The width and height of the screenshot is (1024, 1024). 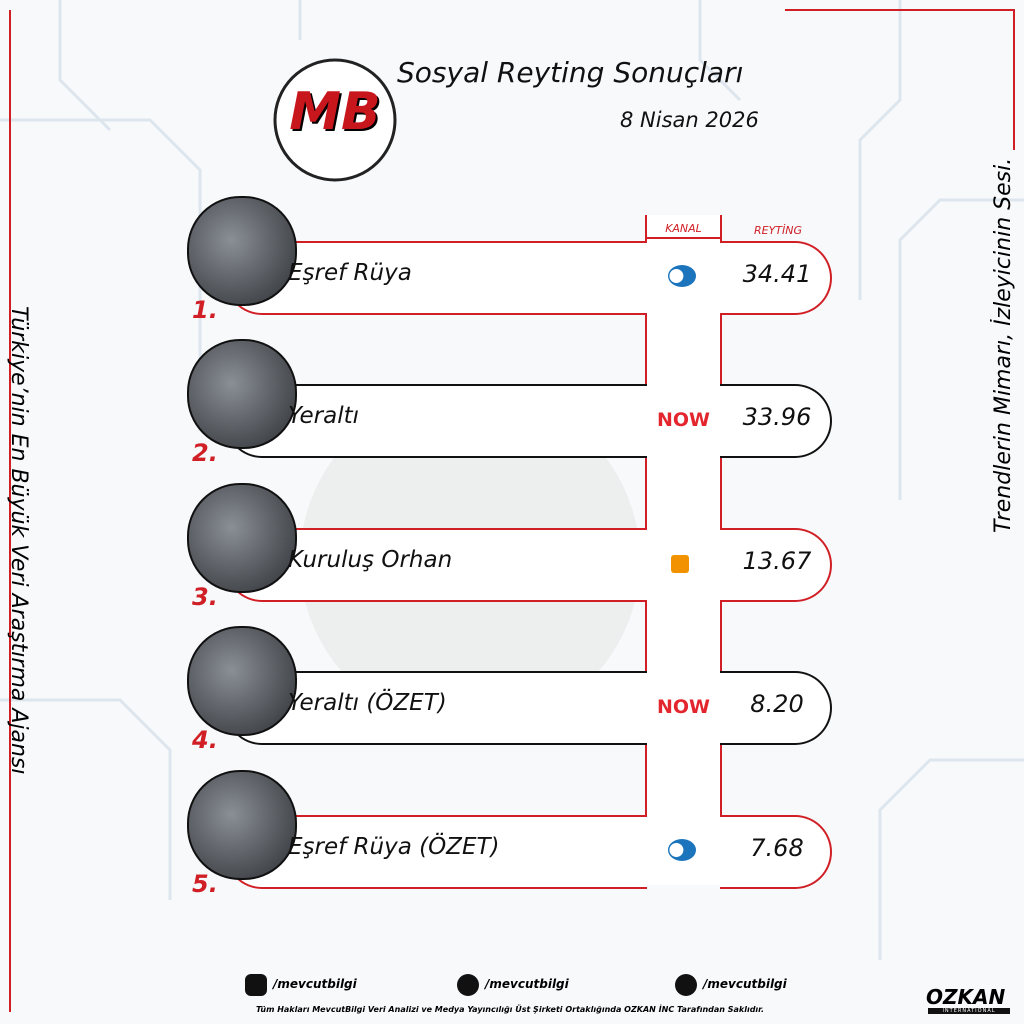 What do you see at coordinates (350, 273) in the screenshot?
I see `row-title: Eşref Rüya` at bounding box center [350, 273].